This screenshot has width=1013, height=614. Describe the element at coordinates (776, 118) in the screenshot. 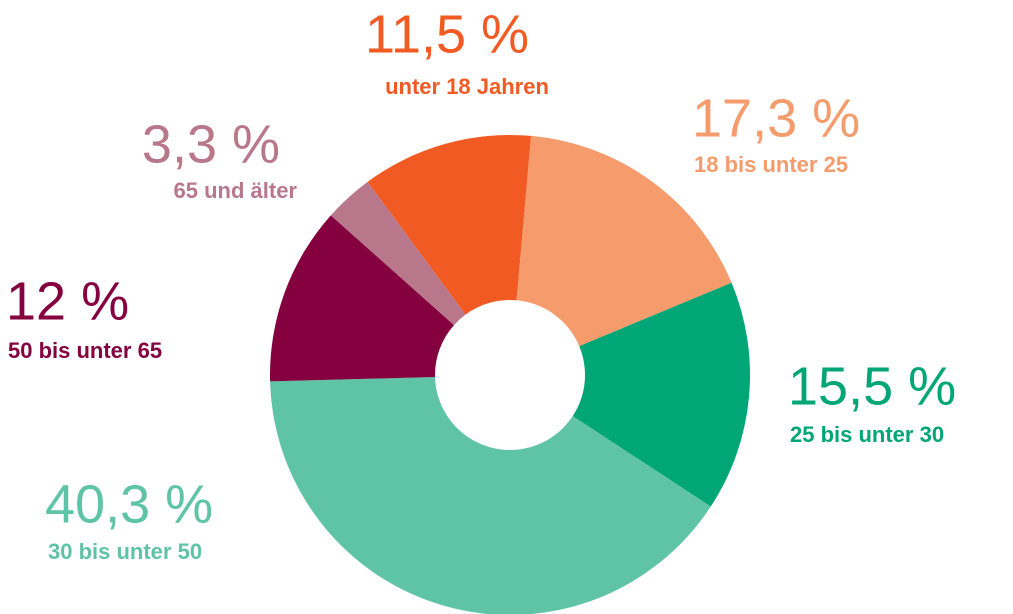

I see `value-label: 17,3 %` at that location.